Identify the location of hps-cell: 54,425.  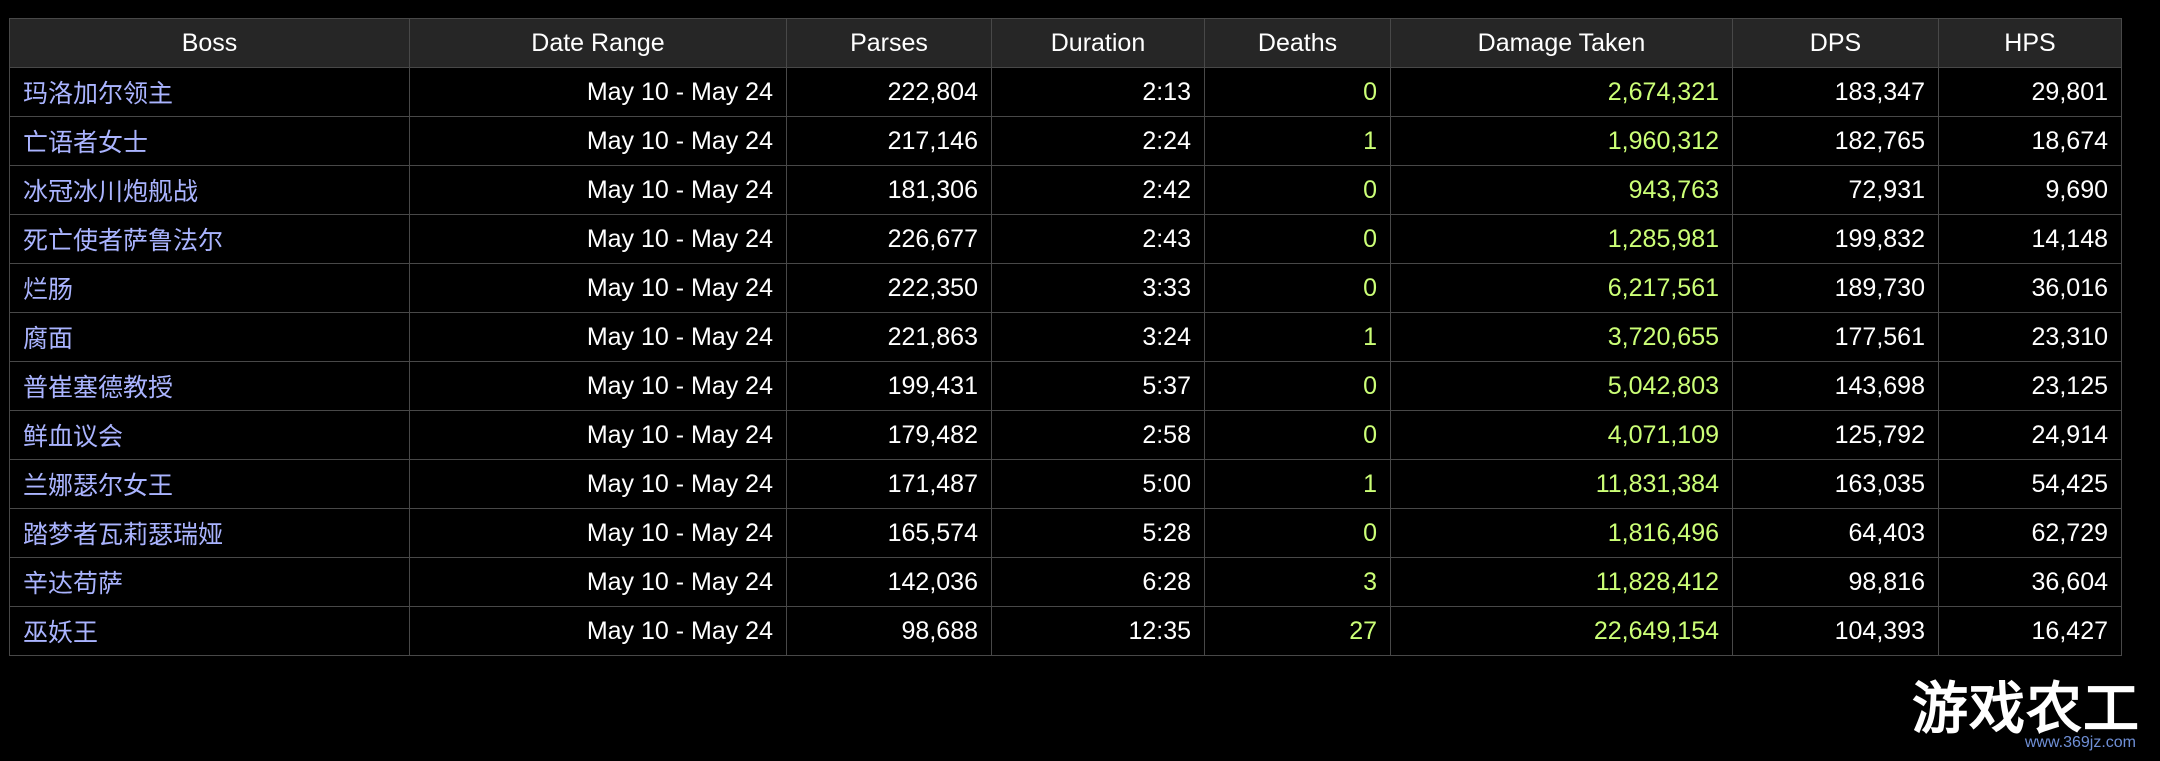
(2030, 484).